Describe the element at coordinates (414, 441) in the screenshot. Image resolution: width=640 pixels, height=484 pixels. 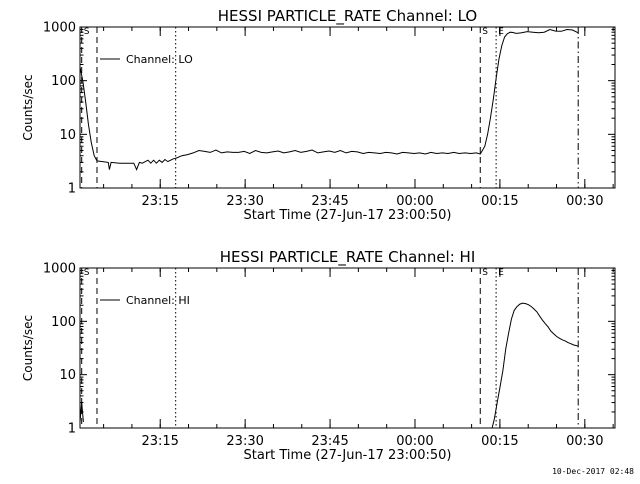
I see `panel2-x-tick-label: 00:00` at that location.